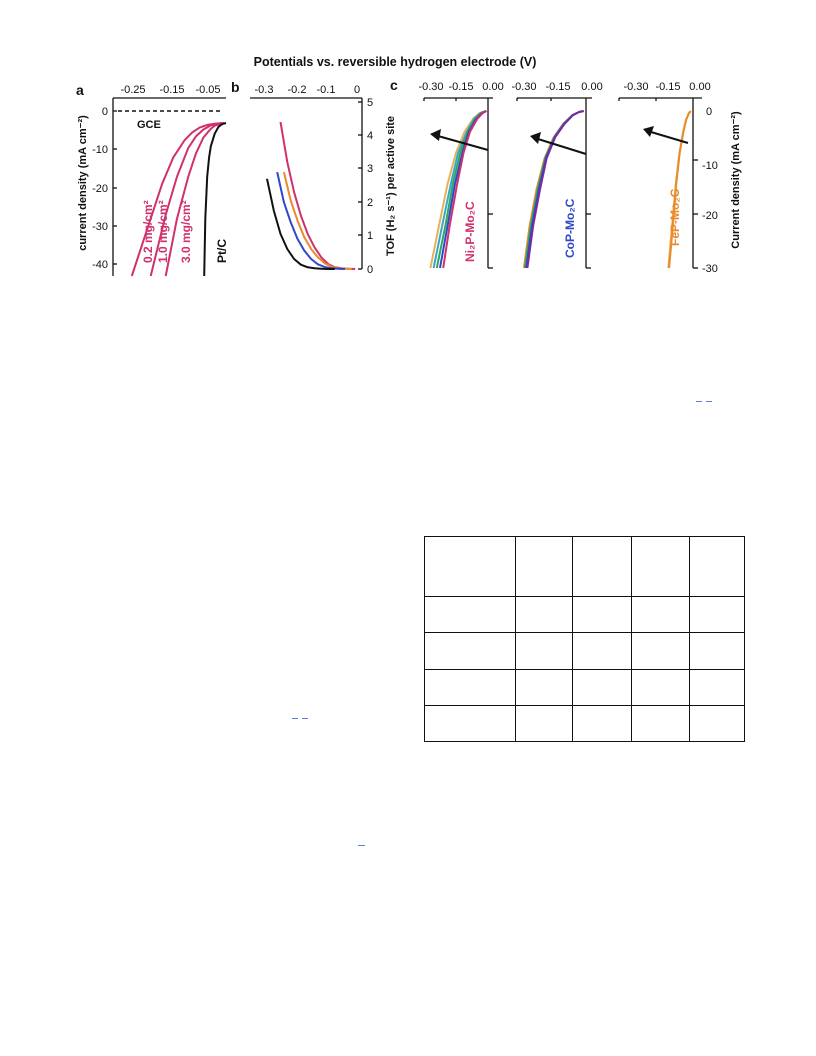 Image resolution: width=816 pixels, height=1056 pixels. Describe the element at coordinates (308, 90) in the screenshot. I see `panel-b-x-ticks: -0.3 -0.2 -0.1 0` at that location.